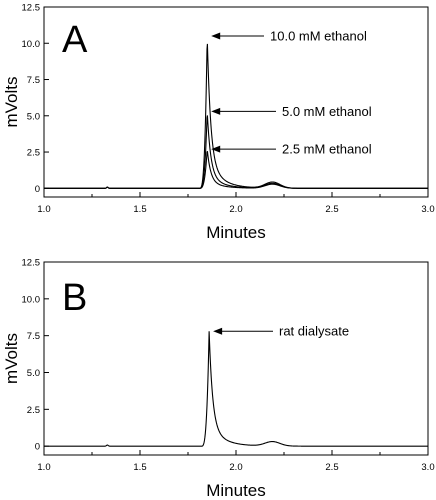 The image size is (436, 500). What do you see at coordinates (74, 298) in the screenshot?
I see `panel-letter: B` at bounding box center [74, 298].